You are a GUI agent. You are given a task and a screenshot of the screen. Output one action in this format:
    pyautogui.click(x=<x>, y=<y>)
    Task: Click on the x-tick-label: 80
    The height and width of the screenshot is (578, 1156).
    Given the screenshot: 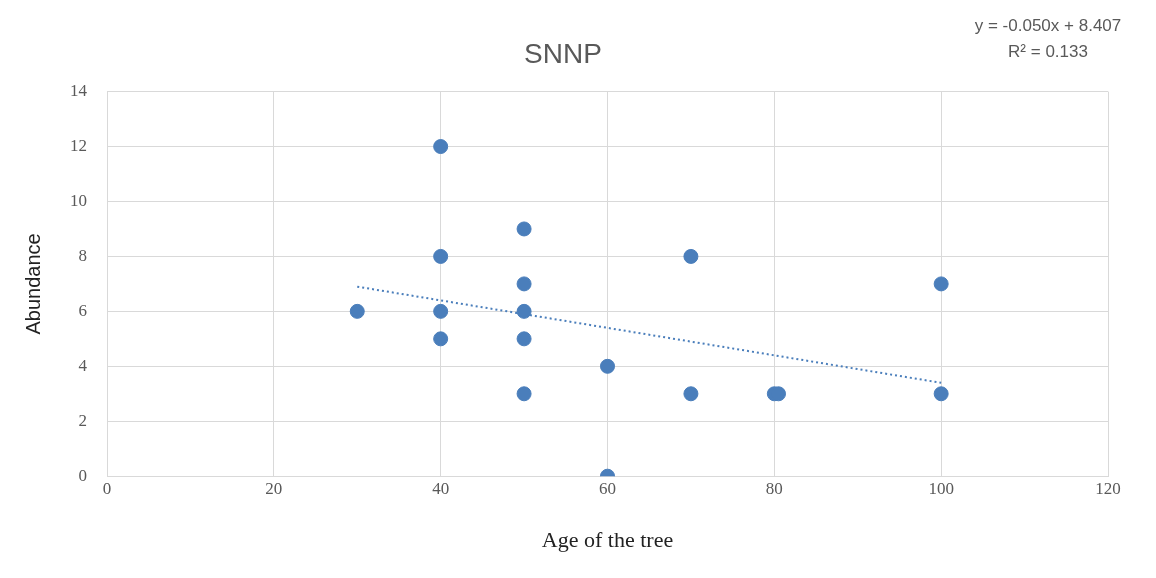 What is the action you would take?
    pyautogui.click(x=774, y=488)
    